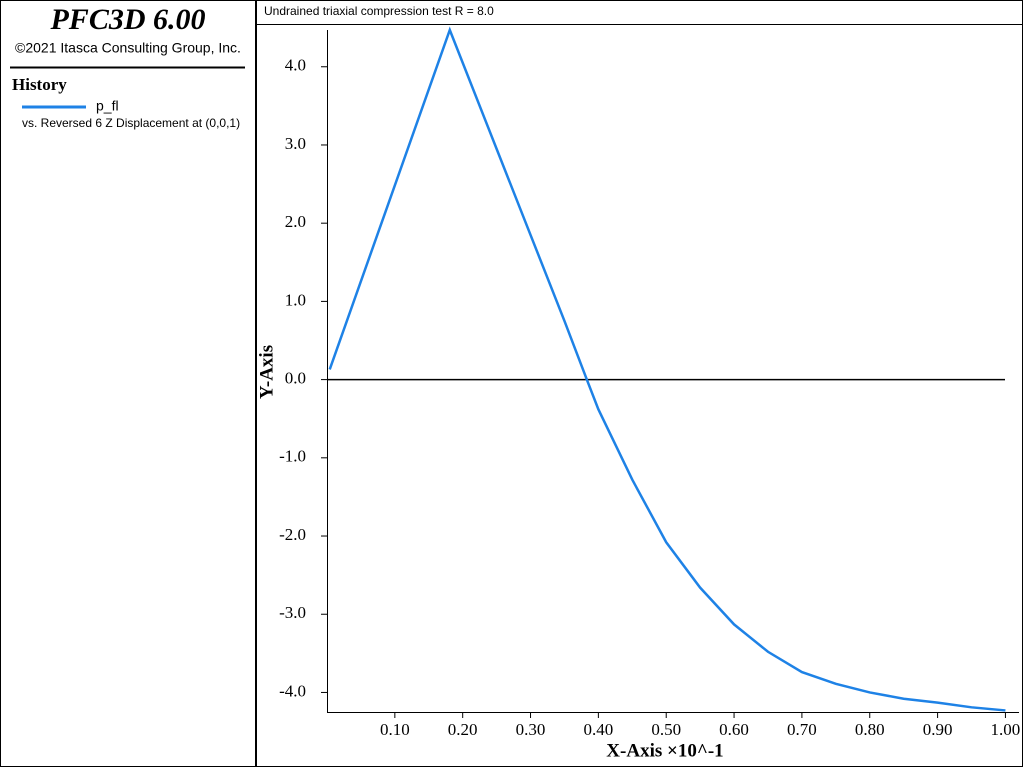 This screenshot has height=768, width=1024. I want to click on app-title: PFC3D 6.00, so click(127, 19).